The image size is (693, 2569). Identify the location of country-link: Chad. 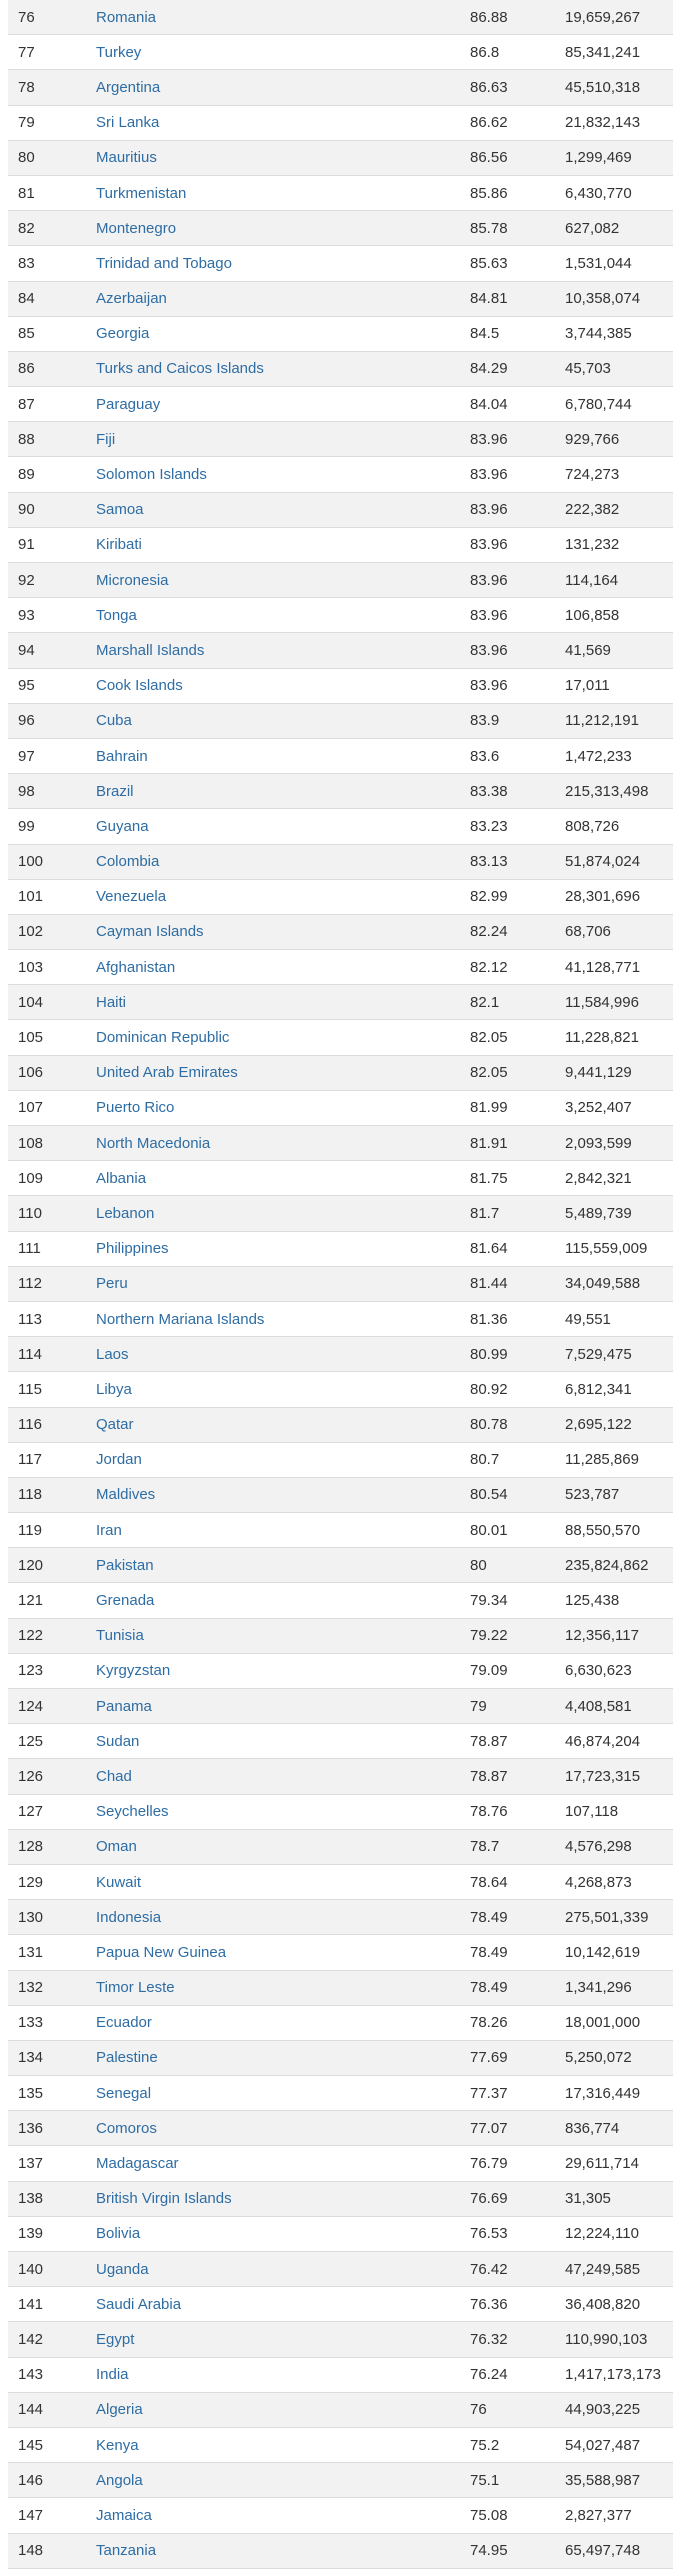
(114, 1776).